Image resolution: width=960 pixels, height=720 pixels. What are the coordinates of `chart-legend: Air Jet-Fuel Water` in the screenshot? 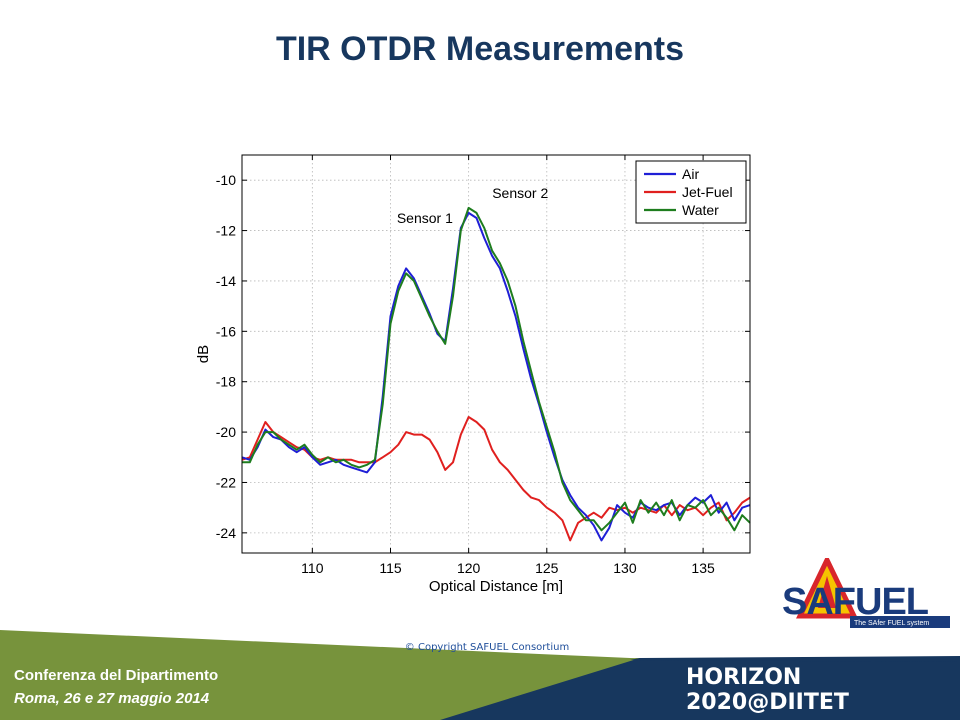 It's located at (691, 192).